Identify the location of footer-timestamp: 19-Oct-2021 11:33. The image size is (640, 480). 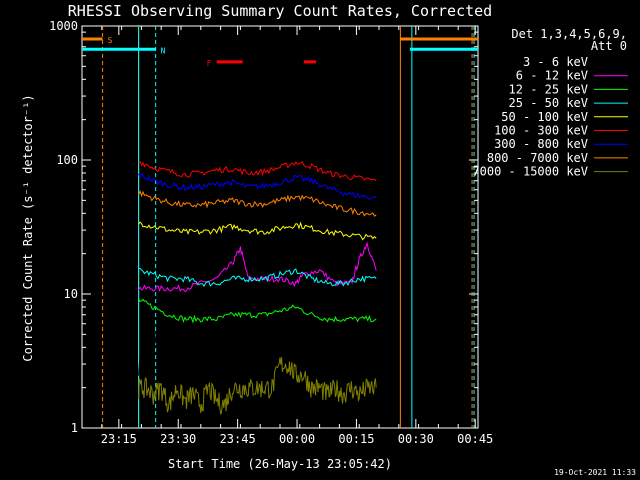
(595, 472).